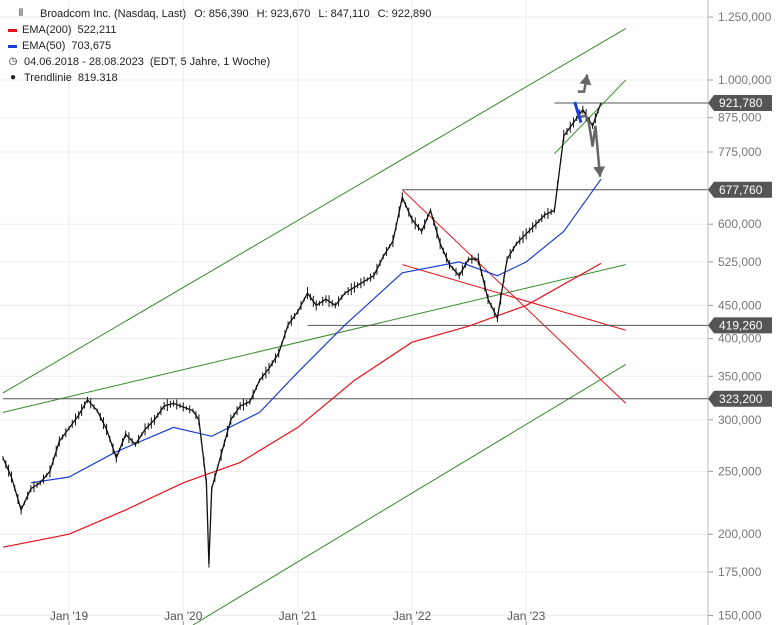 This screenshot has width=780, height=625. I want to click on y-tick-label: 300,000, so click(740, 420).